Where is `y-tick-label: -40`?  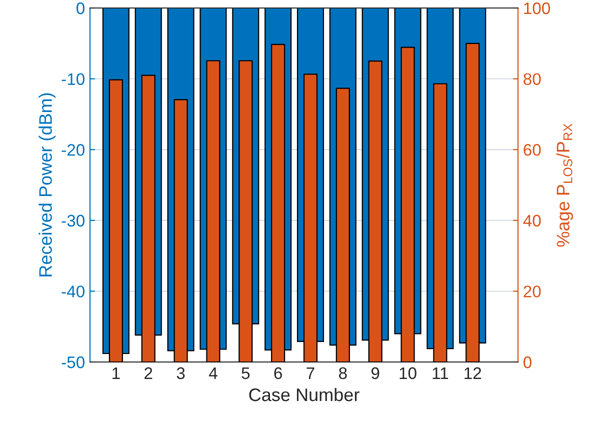
y-tick-label: -40 is located at coordinates (73, 292).